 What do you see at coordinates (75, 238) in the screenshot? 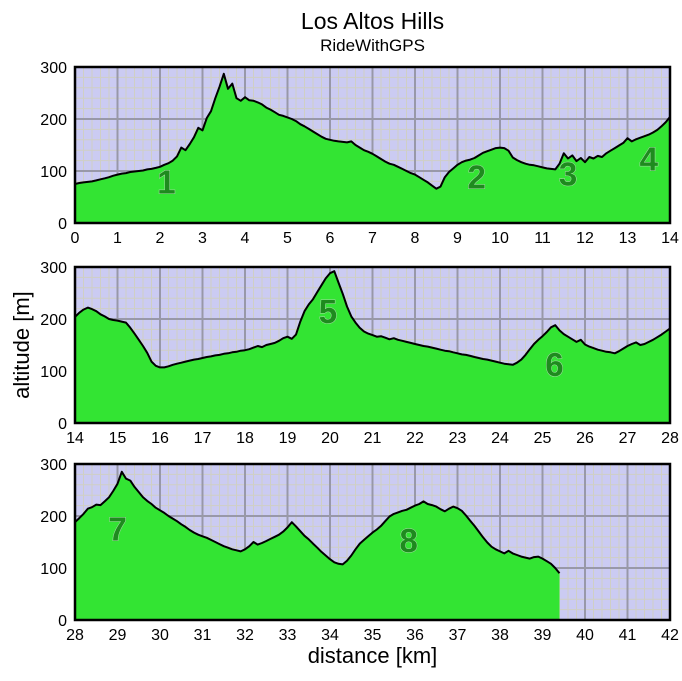
I see `x-tick-label: 0` at bounding box center [75, 238].